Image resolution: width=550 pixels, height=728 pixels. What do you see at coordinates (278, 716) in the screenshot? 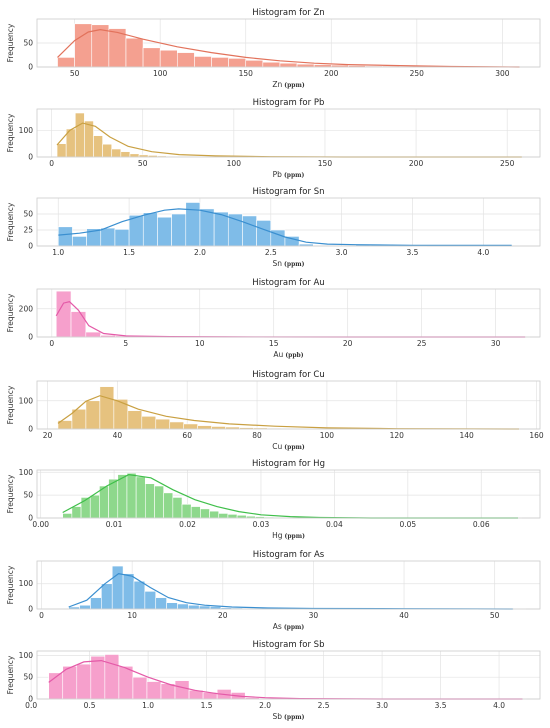
I see `chart-7-x-axis-name: Sb` at bounding box center [278, 716].